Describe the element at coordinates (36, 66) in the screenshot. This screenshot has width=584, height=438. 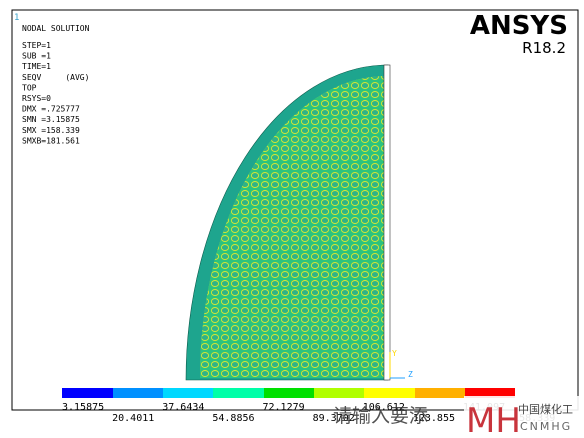
I see `info-line: TIME=1` at that location.